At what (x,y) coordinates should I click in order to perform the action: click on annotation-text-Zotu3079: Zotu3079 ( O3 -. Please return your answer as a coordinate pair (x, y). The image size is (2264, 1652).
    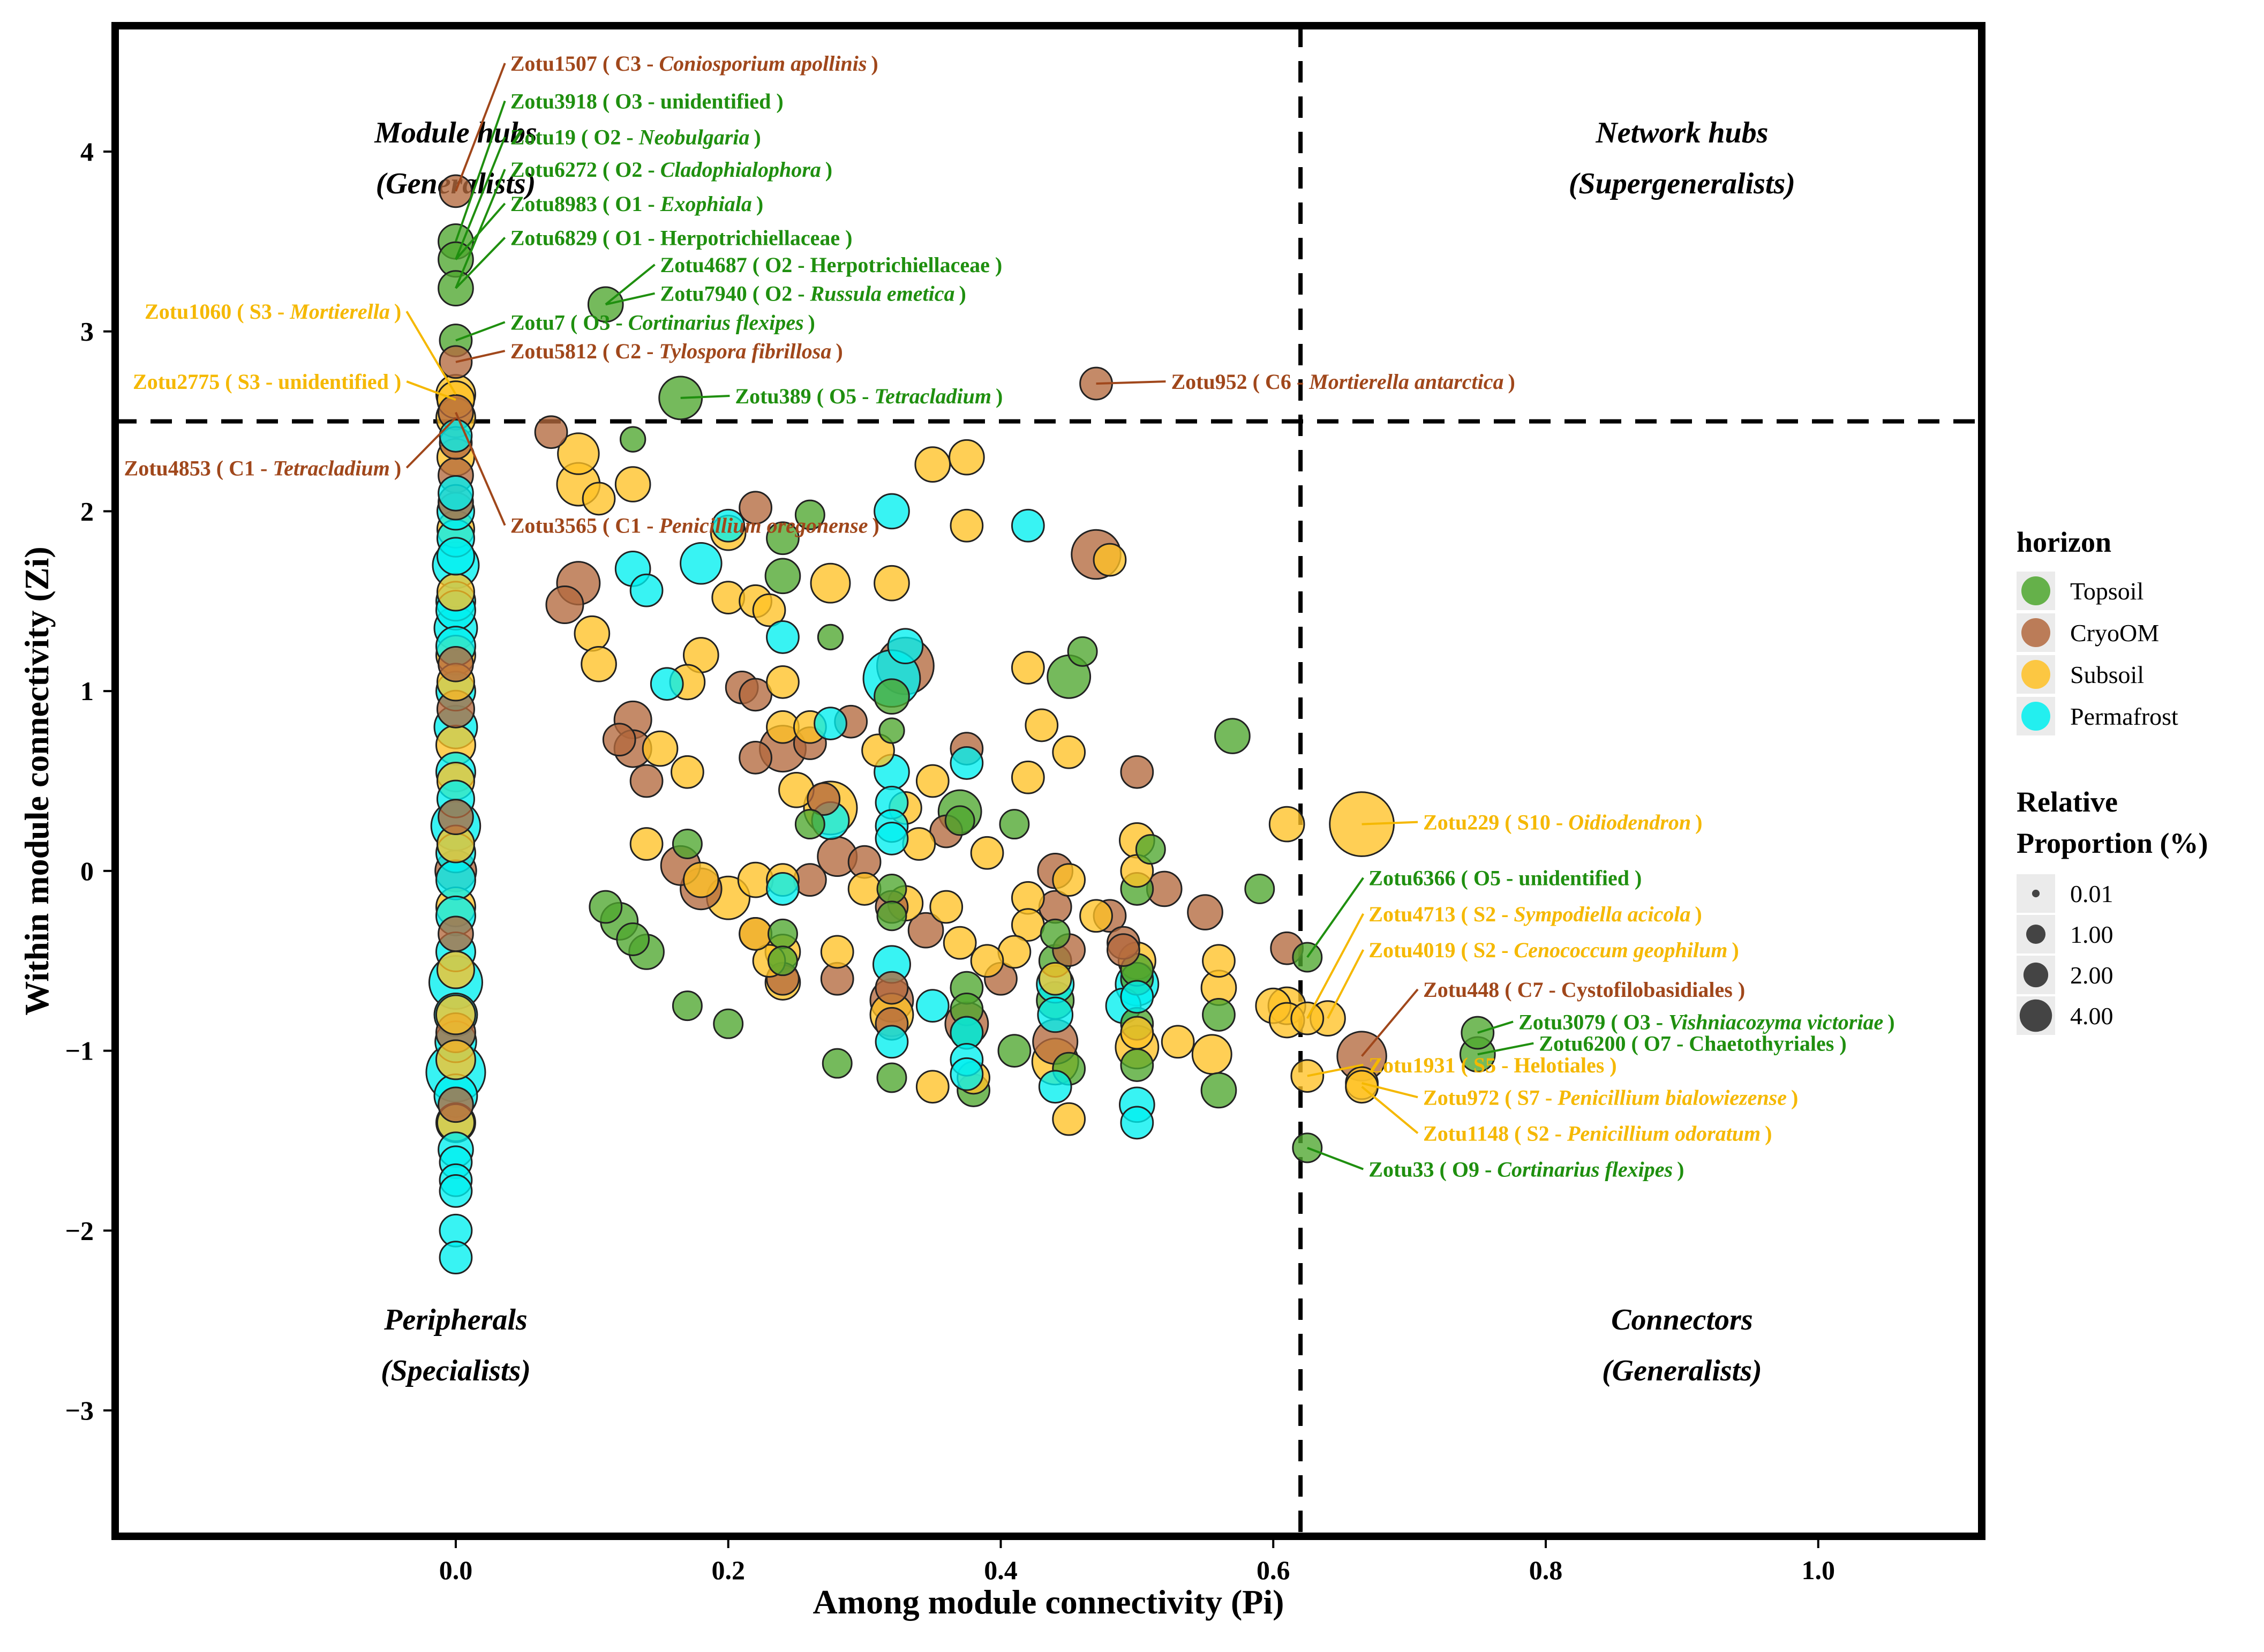
    Looking at the image, I should click on (1590, 1022).